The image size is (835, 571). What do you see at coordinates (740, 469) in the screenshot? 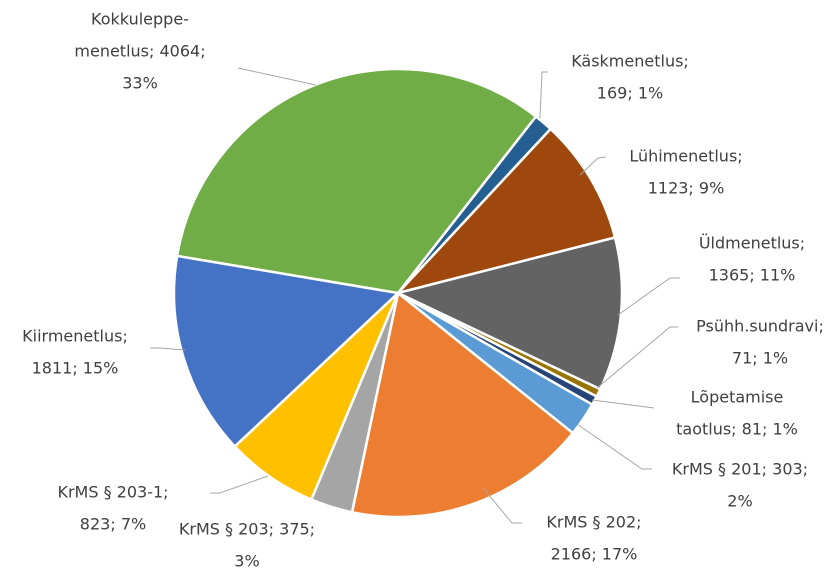
I see `data-label: KrMS § 201; 303;` at bounding box center [740, 469].